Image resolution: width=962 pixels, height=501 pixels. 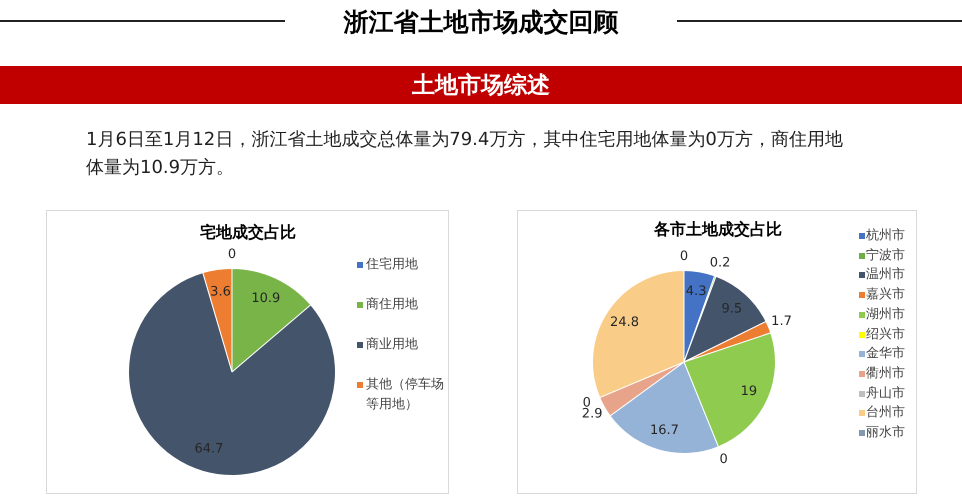 I want to click on legend-label: 台州市, so click(x=886, y=413).